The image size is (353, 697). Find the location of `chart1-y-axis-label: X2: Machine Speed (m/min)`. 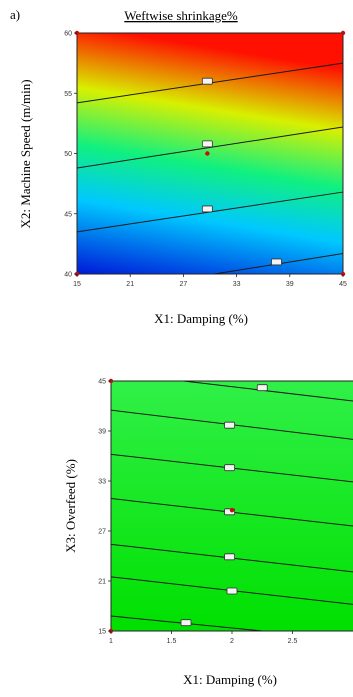

chart1-y-axis-label: X2: Machine Speed (m/min) is located at coordinates (25, 153).